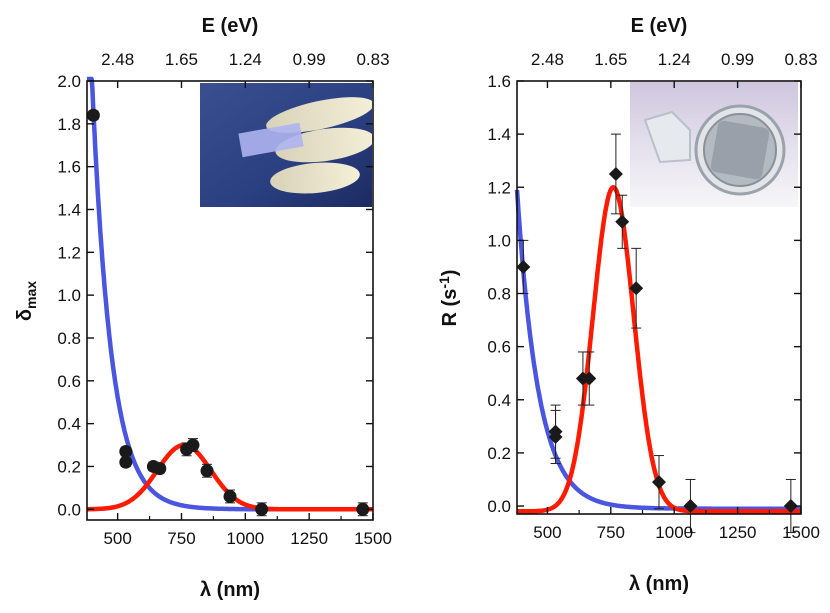 The image size is (830, 613). Describe the element at coordinates (117, 538) in the screenshot. I see `left-x-tick-label: 500` at that location.